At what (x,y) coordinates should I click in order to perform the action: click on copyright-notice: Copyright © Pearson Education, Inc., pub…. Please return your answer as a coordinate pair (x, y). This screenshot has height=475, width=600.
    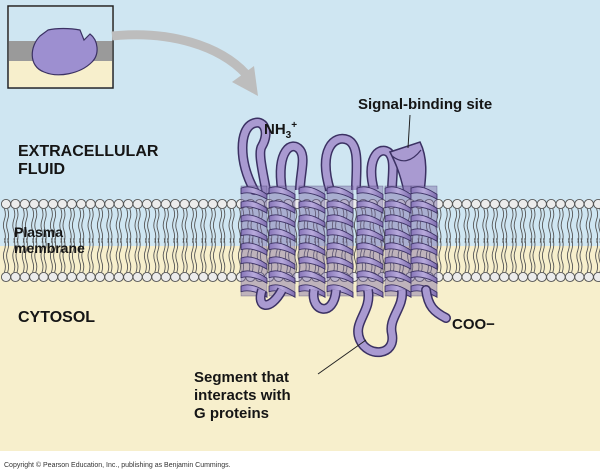
    Looking at the image, I should click on (117, 465).